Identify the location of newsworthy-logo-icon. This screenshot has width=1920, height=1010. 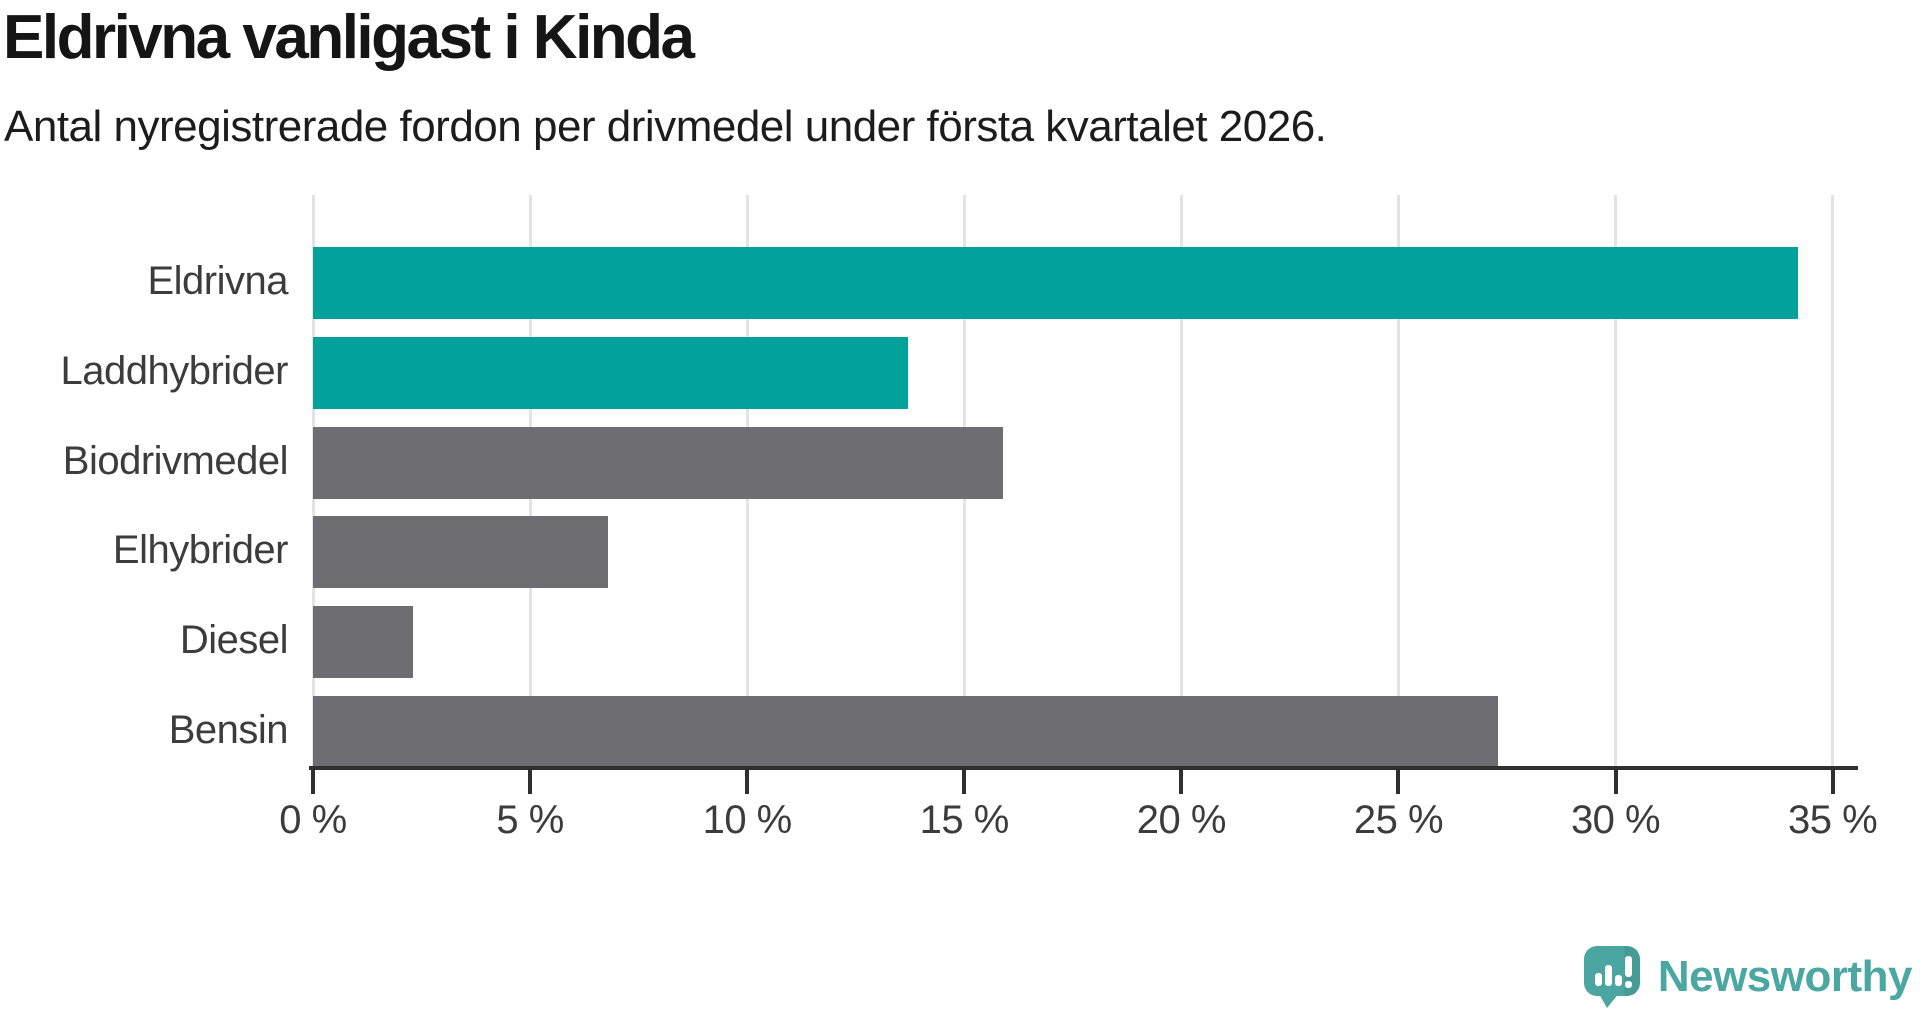
(1612, 977).